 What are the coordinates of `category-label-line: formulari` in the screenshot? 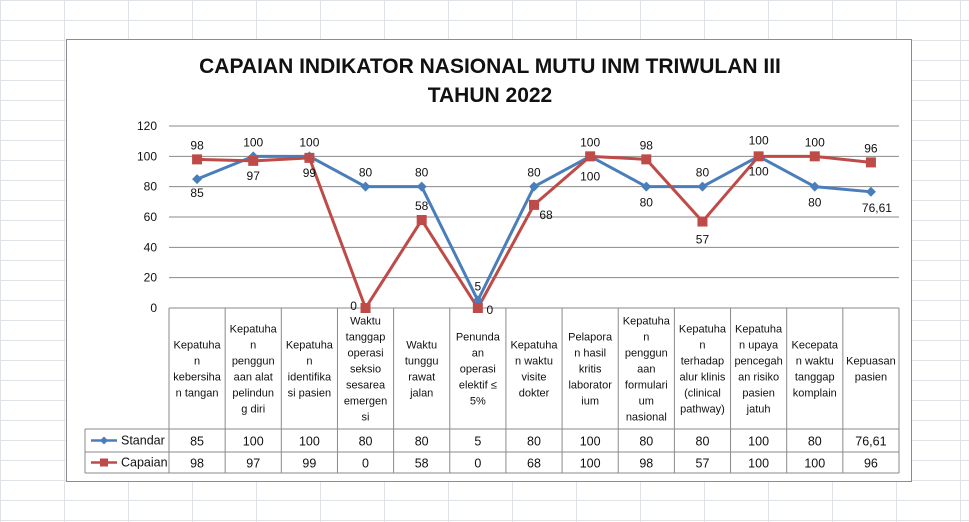 It's located at (646, 386).